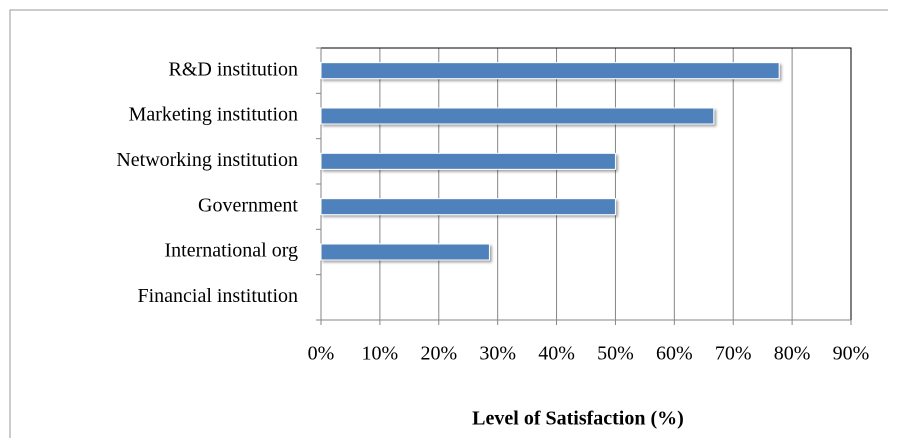  I want to click on y-tick-label: Financial institution, so click(217, 296).